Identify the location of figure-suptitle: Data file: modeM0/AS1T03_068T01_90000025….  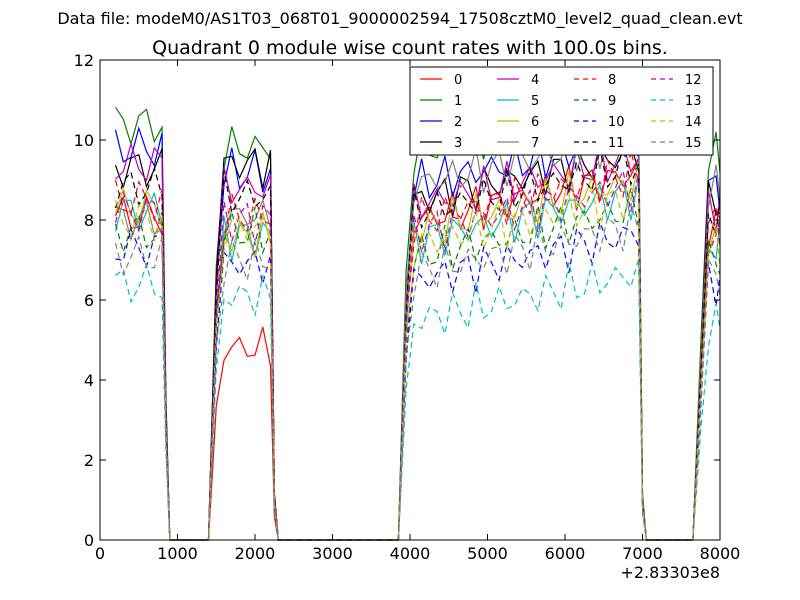
(399, 19).